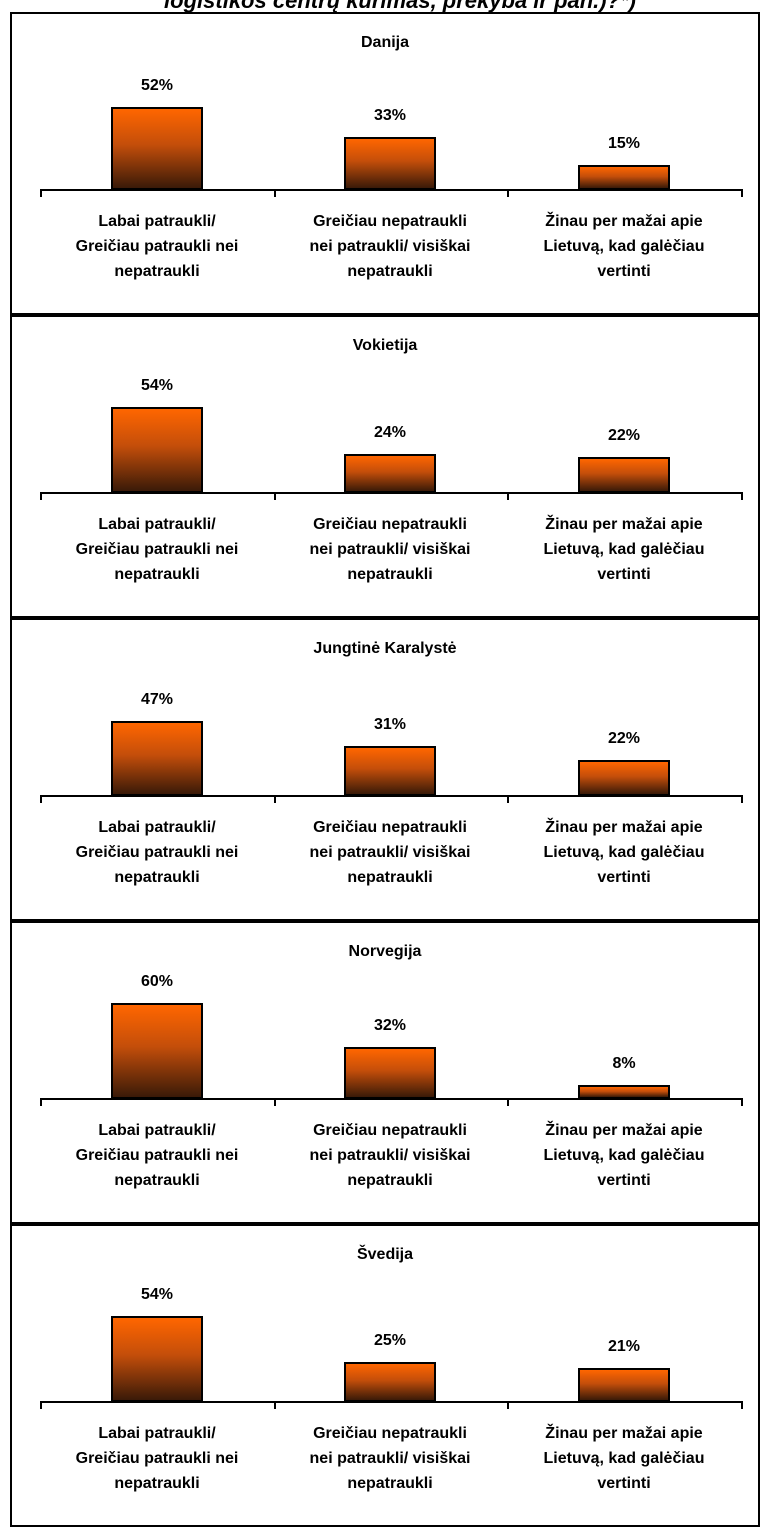 The width and height of the screenshot is (762, 1528). I want to click on chart-title: Norvegija, so click(385, 951).